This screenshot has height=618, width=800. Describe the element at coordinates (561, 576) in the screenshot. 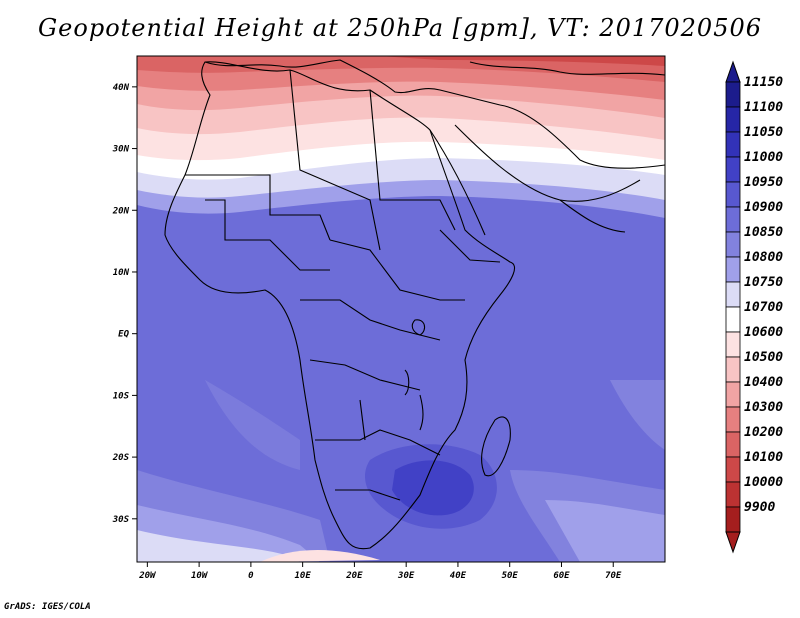

I see `lon-tick-label: 60E` at that location.